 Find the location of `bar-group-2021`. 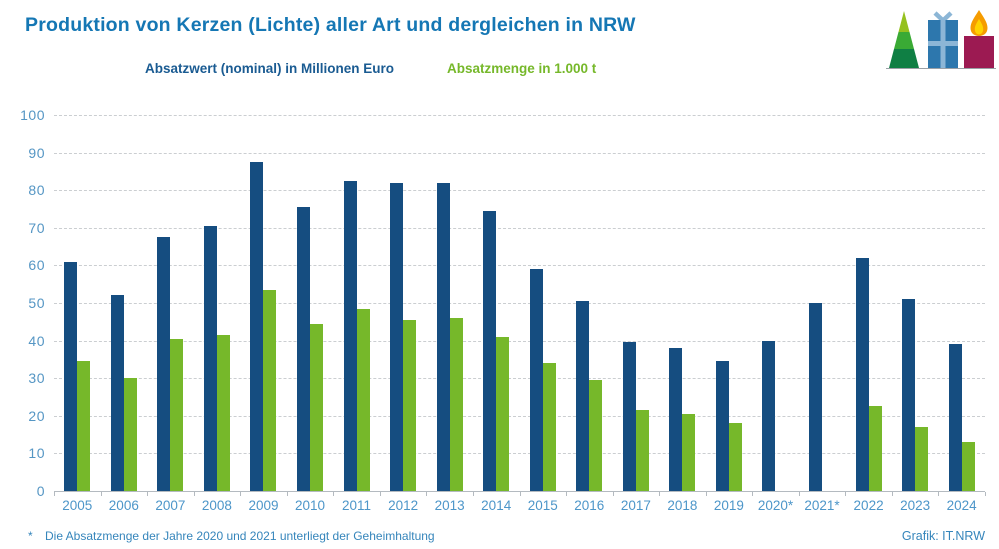

bar-group-2021 is located at coordinates (822, 303).